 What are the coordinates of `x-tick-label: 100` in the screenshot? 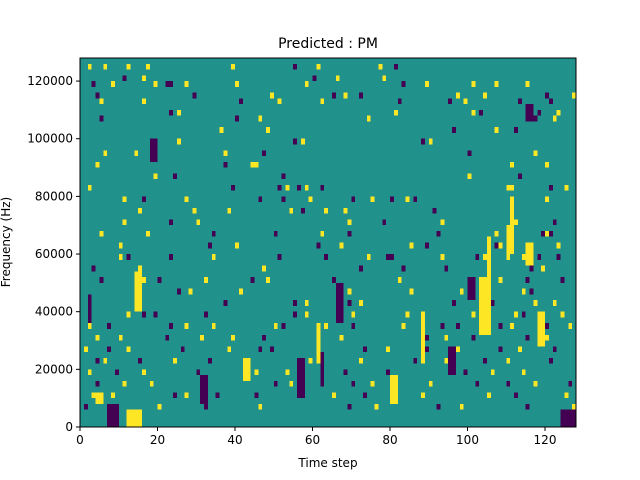 It's located at (467, 440).